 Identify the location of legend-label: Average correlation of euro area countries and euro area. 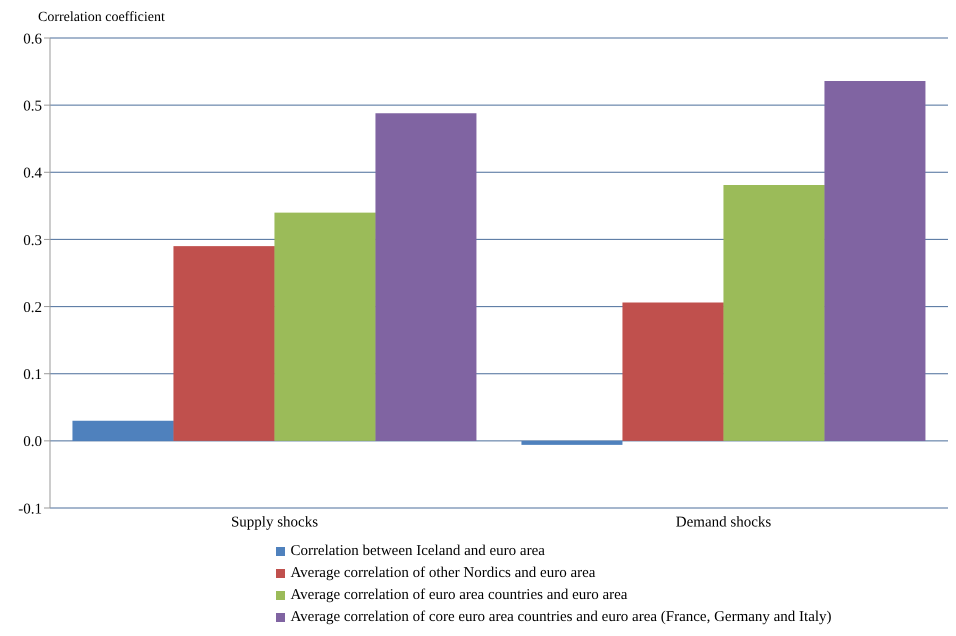
(459, 595).